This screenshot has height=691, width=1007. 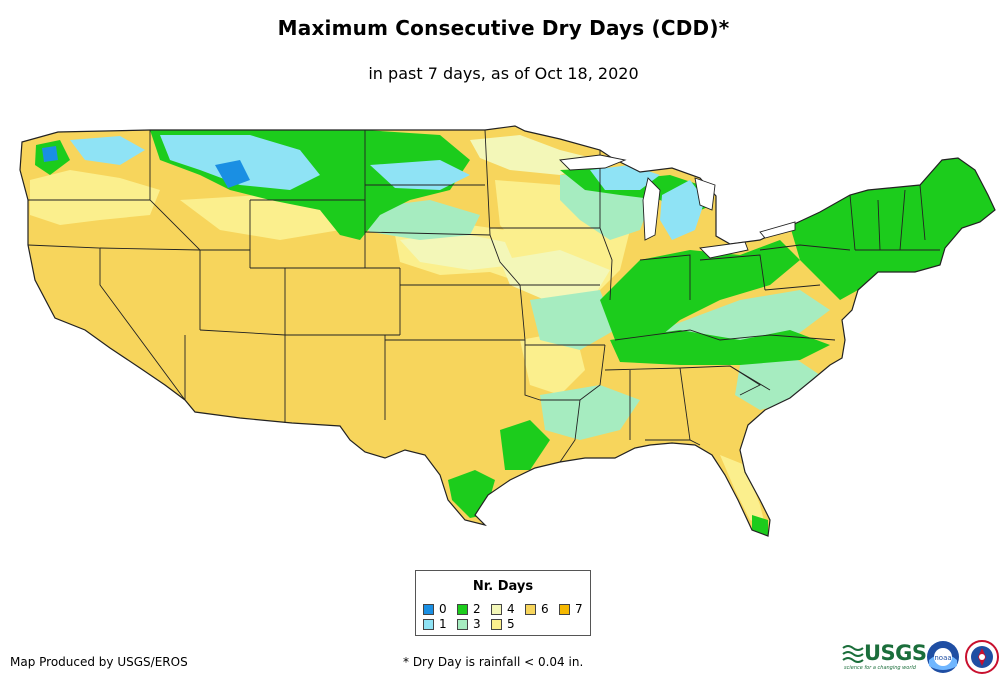 What do you see at coordinates (579, 609) in the screenshot?
I see `legend-label: 7` at bounding box center [579, 609].